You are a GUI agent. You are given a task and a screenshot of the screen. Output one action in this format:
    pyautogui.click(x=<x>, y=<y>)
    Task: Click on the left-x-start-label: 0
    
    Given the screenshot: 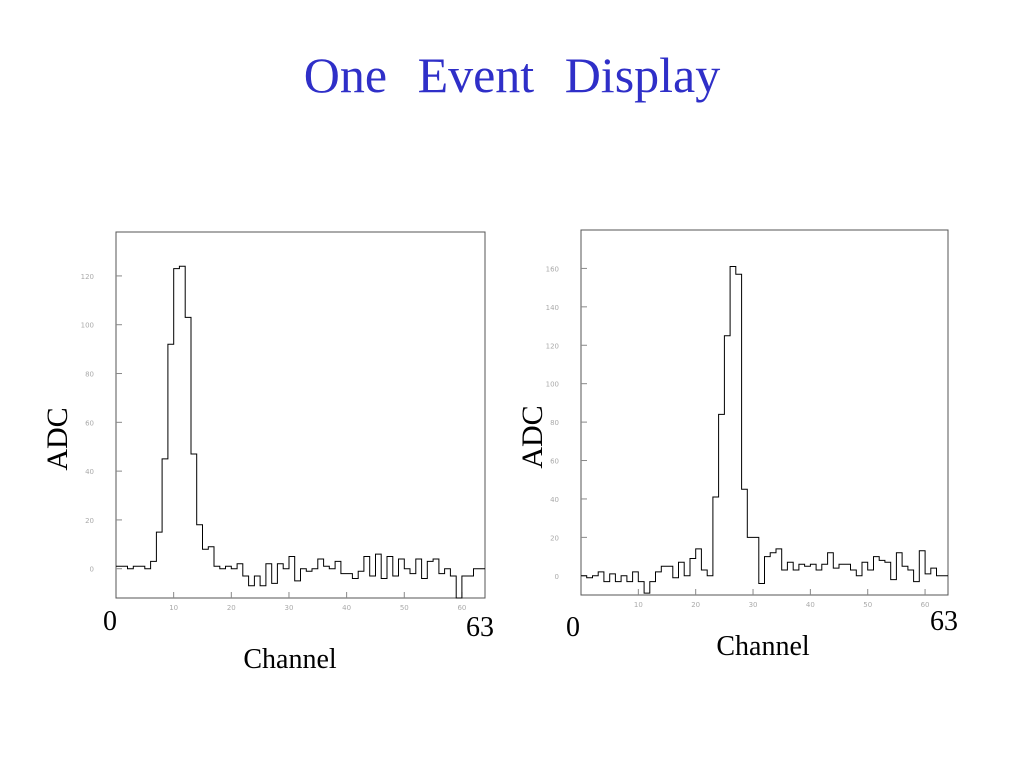 What is the action you would take?
    pyautogui.click(x=110, y=621)
    